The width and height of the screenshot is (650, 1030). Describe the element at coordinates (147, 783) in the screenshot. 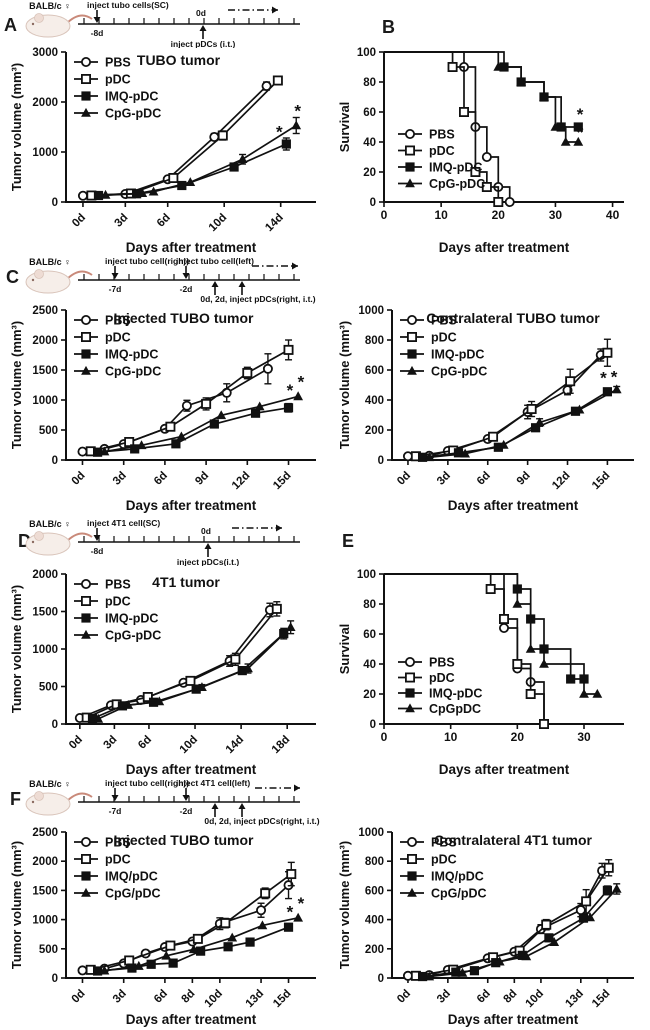

I see `event-label: inject tubo cell(right)` at that location.